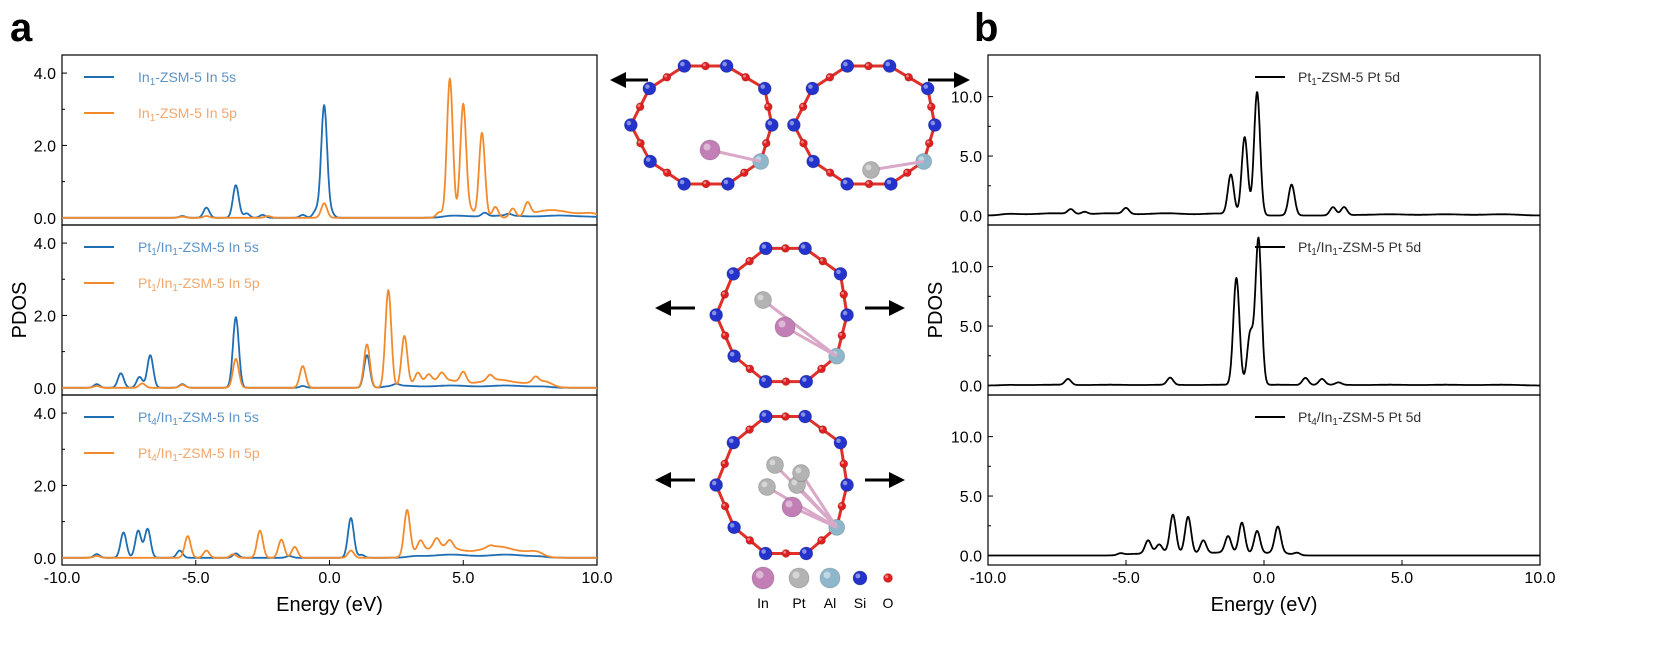  Describe the element at coordinates (45, 244) in the screenshot. I see `y-tick-label: 4.0` at that location.